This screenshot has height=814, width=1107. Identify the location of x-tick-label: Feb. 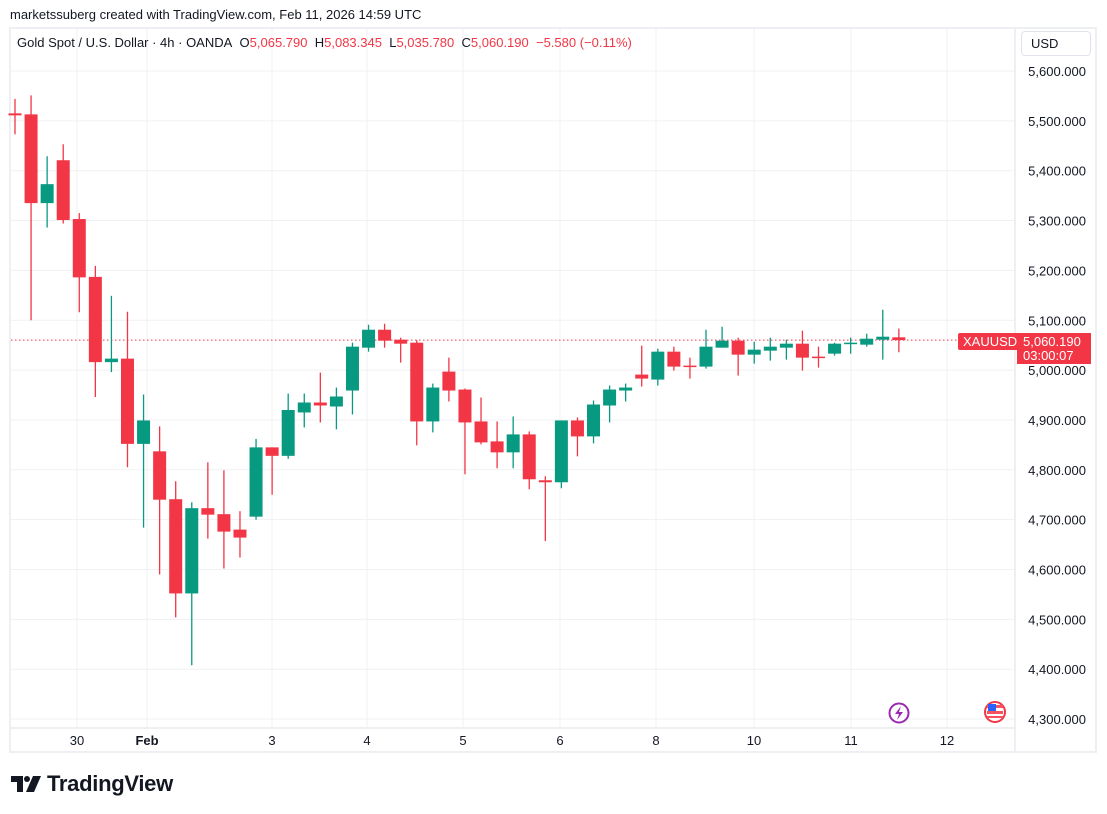
(146, 740).